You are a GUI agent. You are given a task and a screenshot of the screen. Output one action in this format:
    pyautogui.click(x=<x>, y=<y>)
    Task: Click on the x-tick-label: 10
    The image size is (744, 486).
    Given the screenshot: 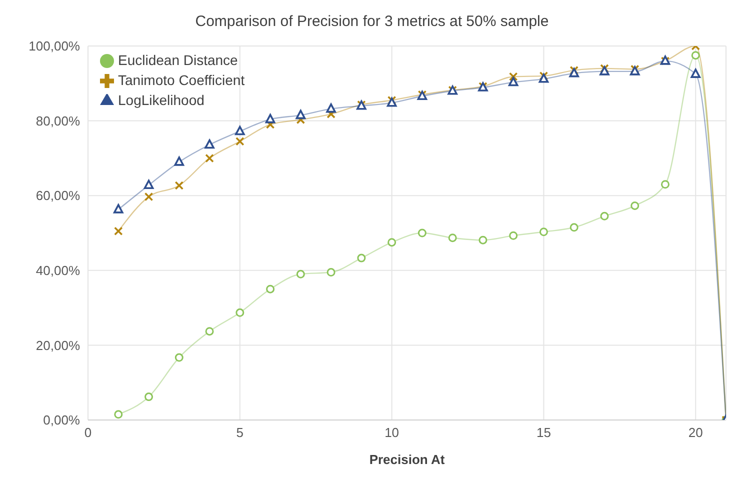 What is the action you would take?
    pyautogui.click(x=392, y=432)
    